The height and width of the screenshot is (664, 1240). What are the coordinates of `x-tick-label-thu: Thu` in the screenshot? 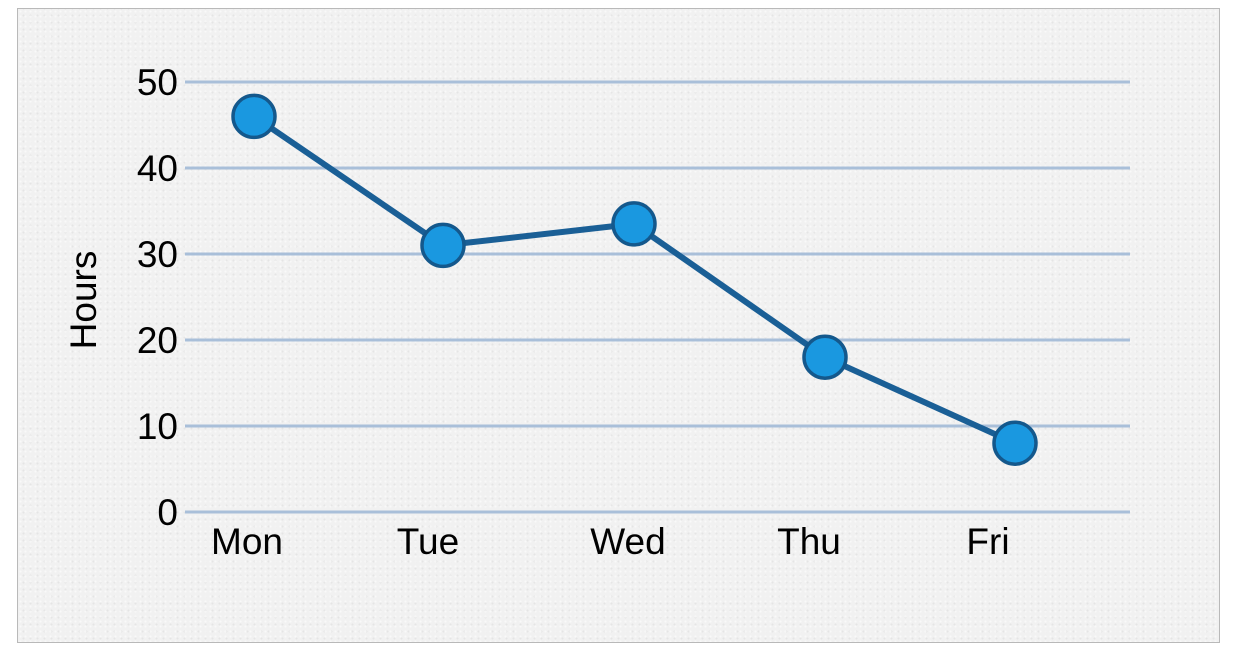 It's located at (809, 541).